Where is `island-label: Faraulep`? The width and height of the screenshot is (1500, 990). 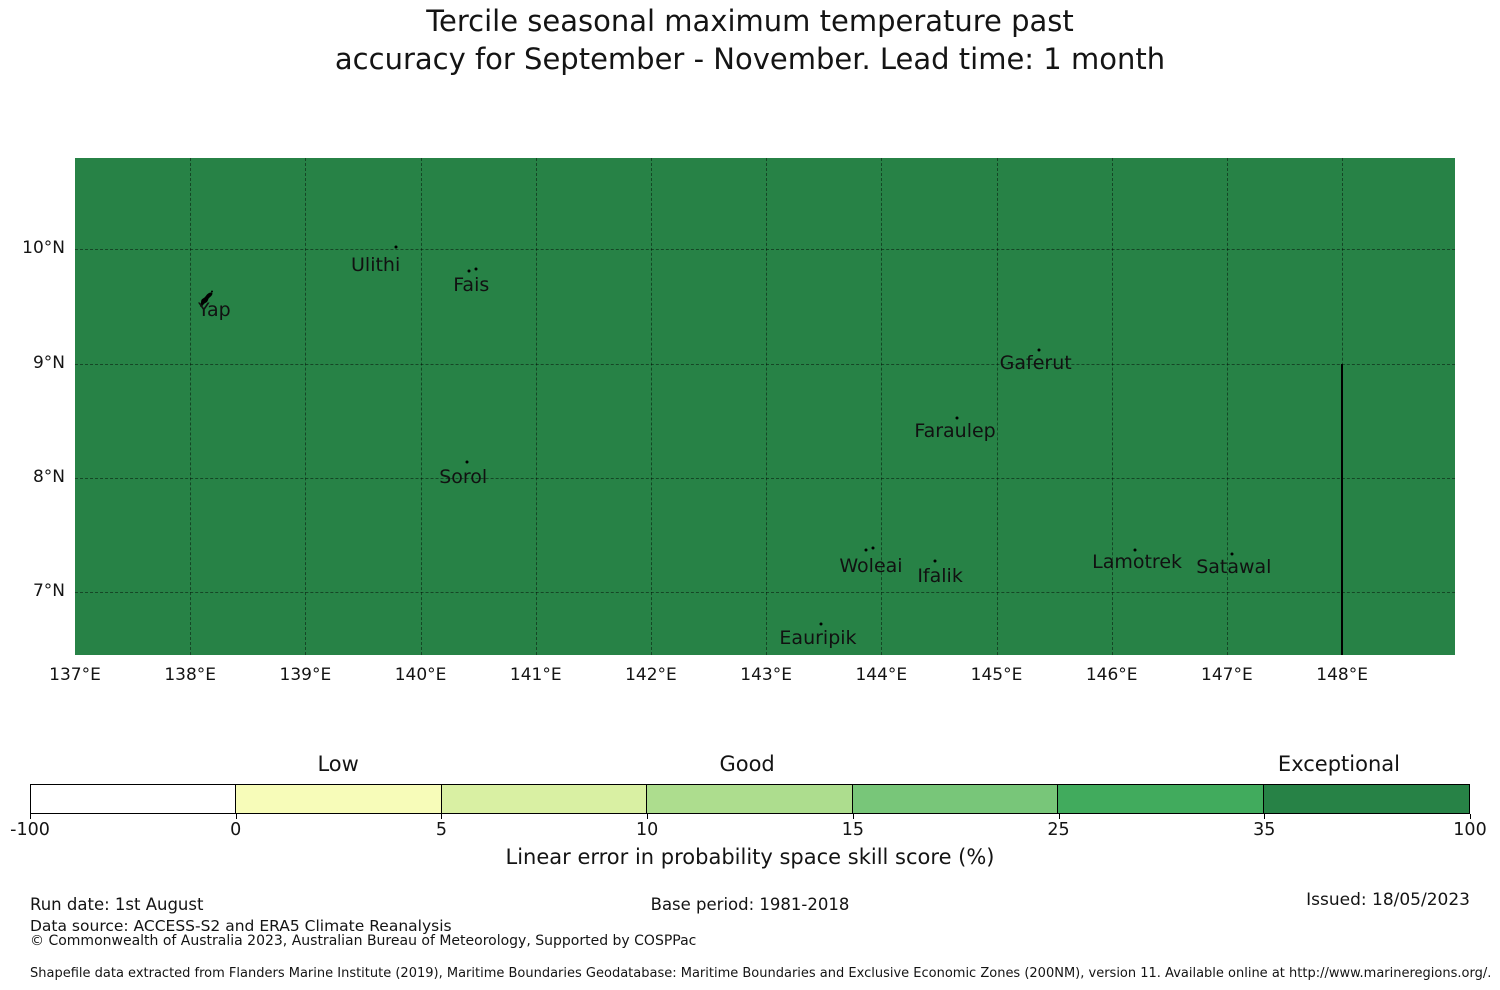 island-label: Faraulep is located at coordinates (955, 431).